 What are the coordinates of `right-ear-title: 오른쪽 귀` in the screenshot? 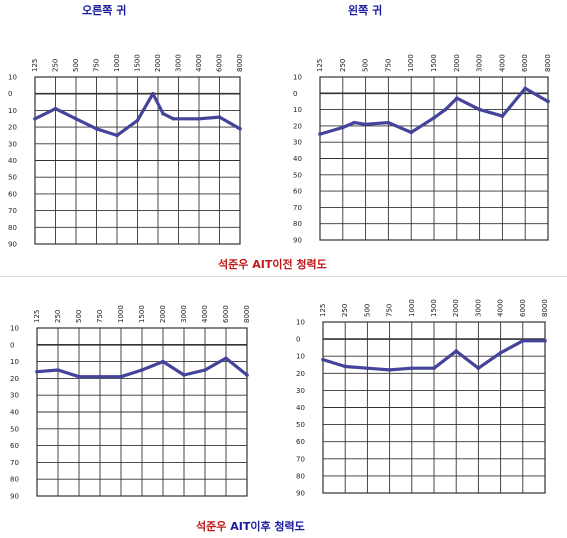 It's located at (104, 10).